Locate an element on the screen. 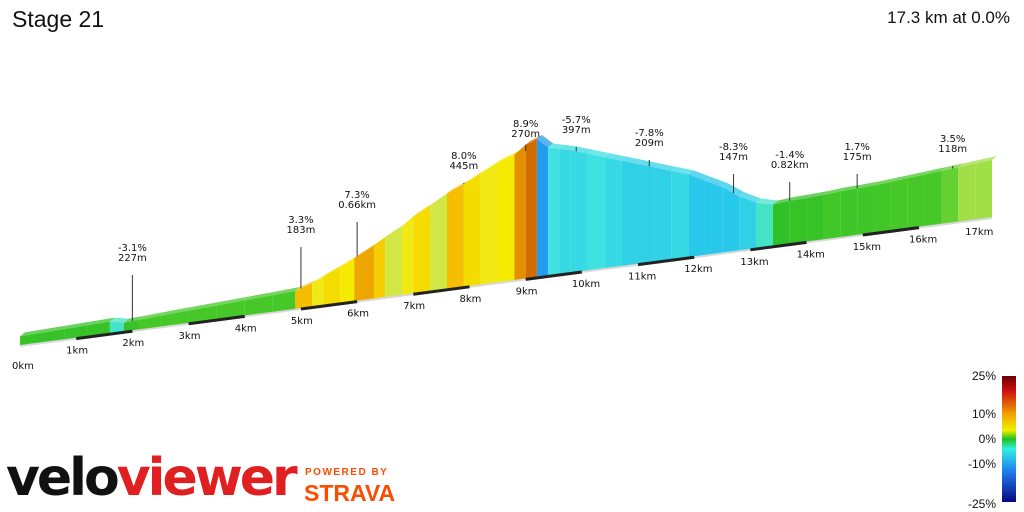 The image size is (1024, 512). annotation-length: 0.66km is located at coordinates (357, 205).